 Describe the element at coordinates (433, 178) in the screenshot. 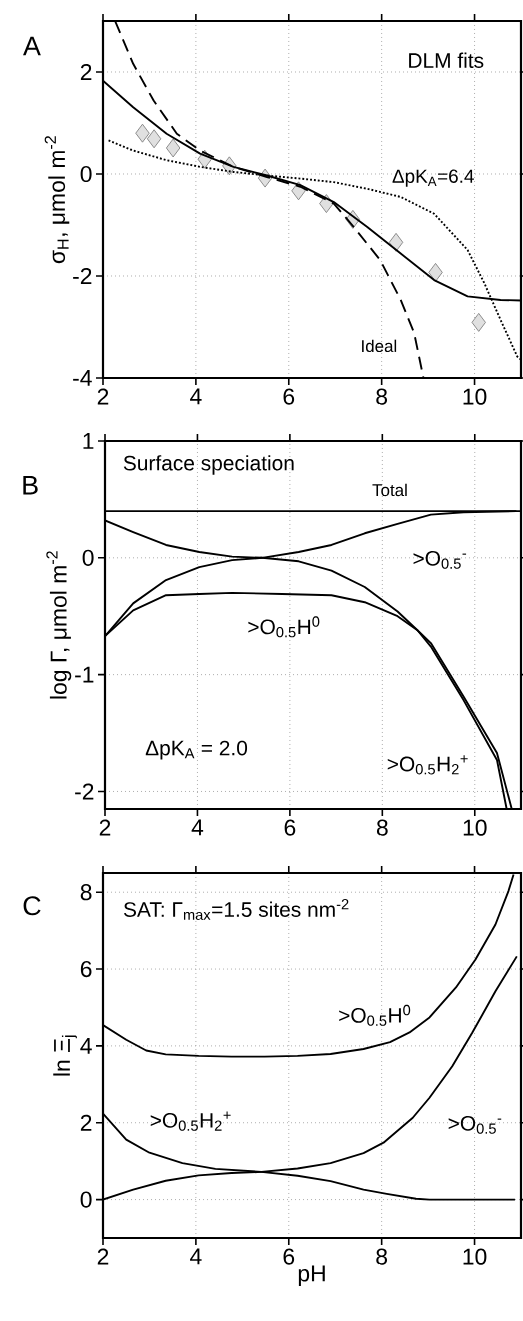

I see `series-label: ΔpK$_{A}$=6.4` at that location.